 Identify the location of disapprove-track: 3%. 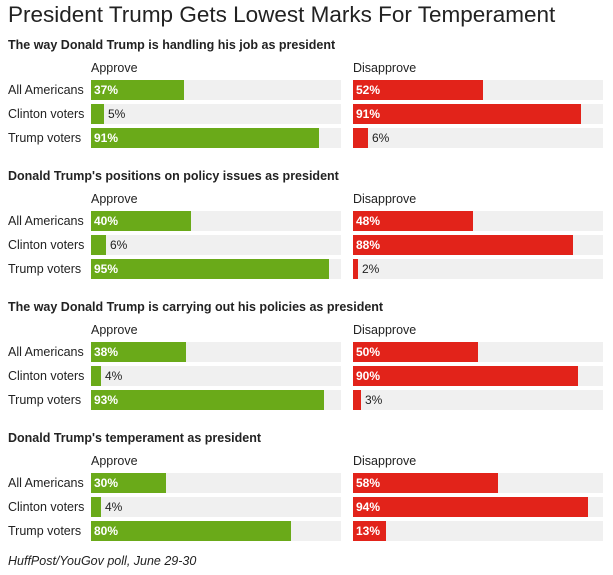
(478, 400).